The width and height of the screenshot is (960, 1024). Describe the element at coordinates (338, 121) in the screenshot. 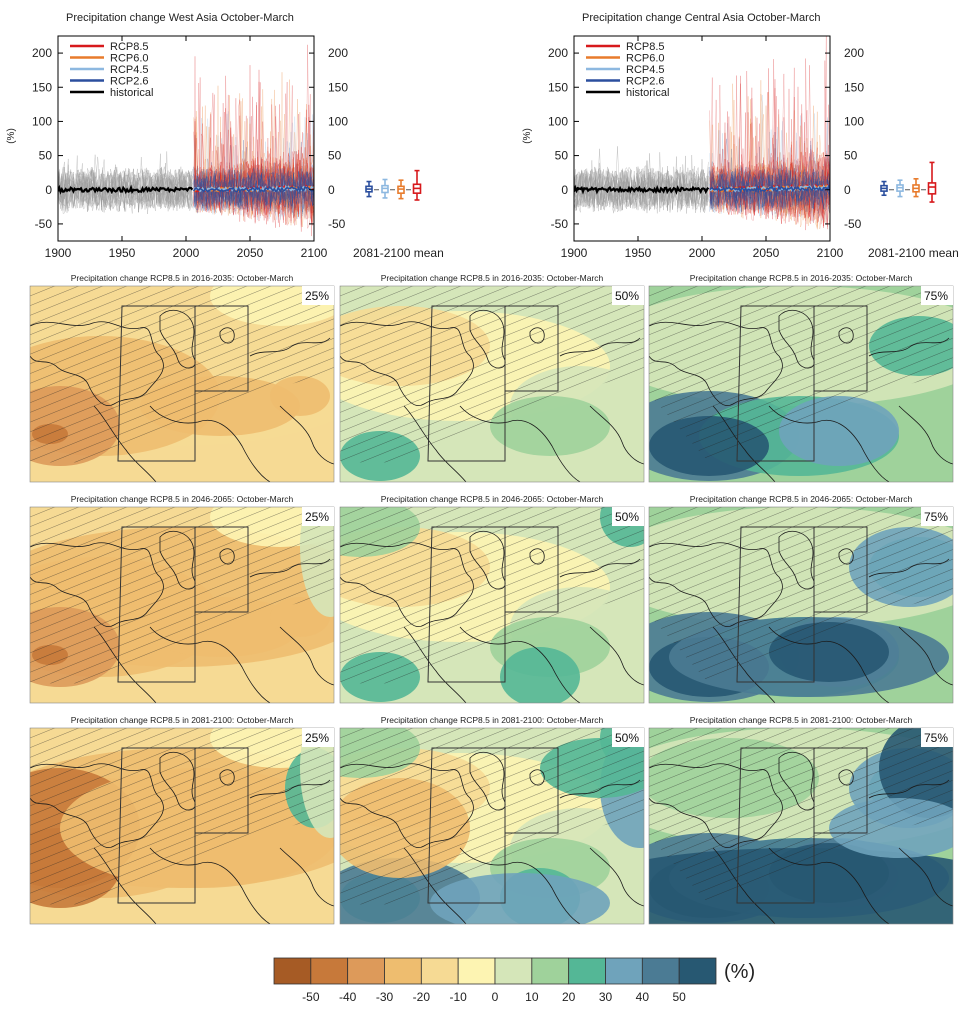

I see `ts-ytick-label-right: 100` at that location.